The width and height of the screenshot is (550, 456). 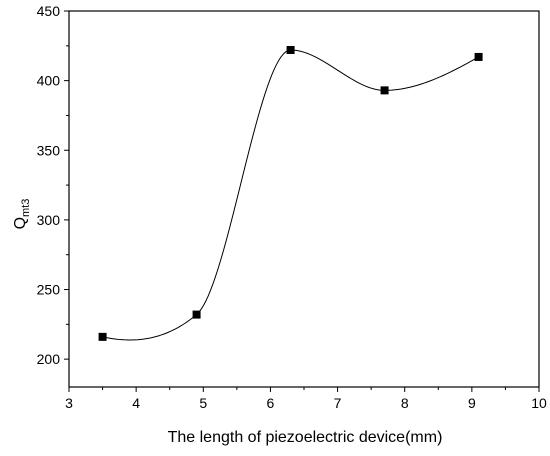 What do you see at coordinates (49, 359) in the screenshot?
I see `y-tick-label: 200` at bounding box center [49, 359].